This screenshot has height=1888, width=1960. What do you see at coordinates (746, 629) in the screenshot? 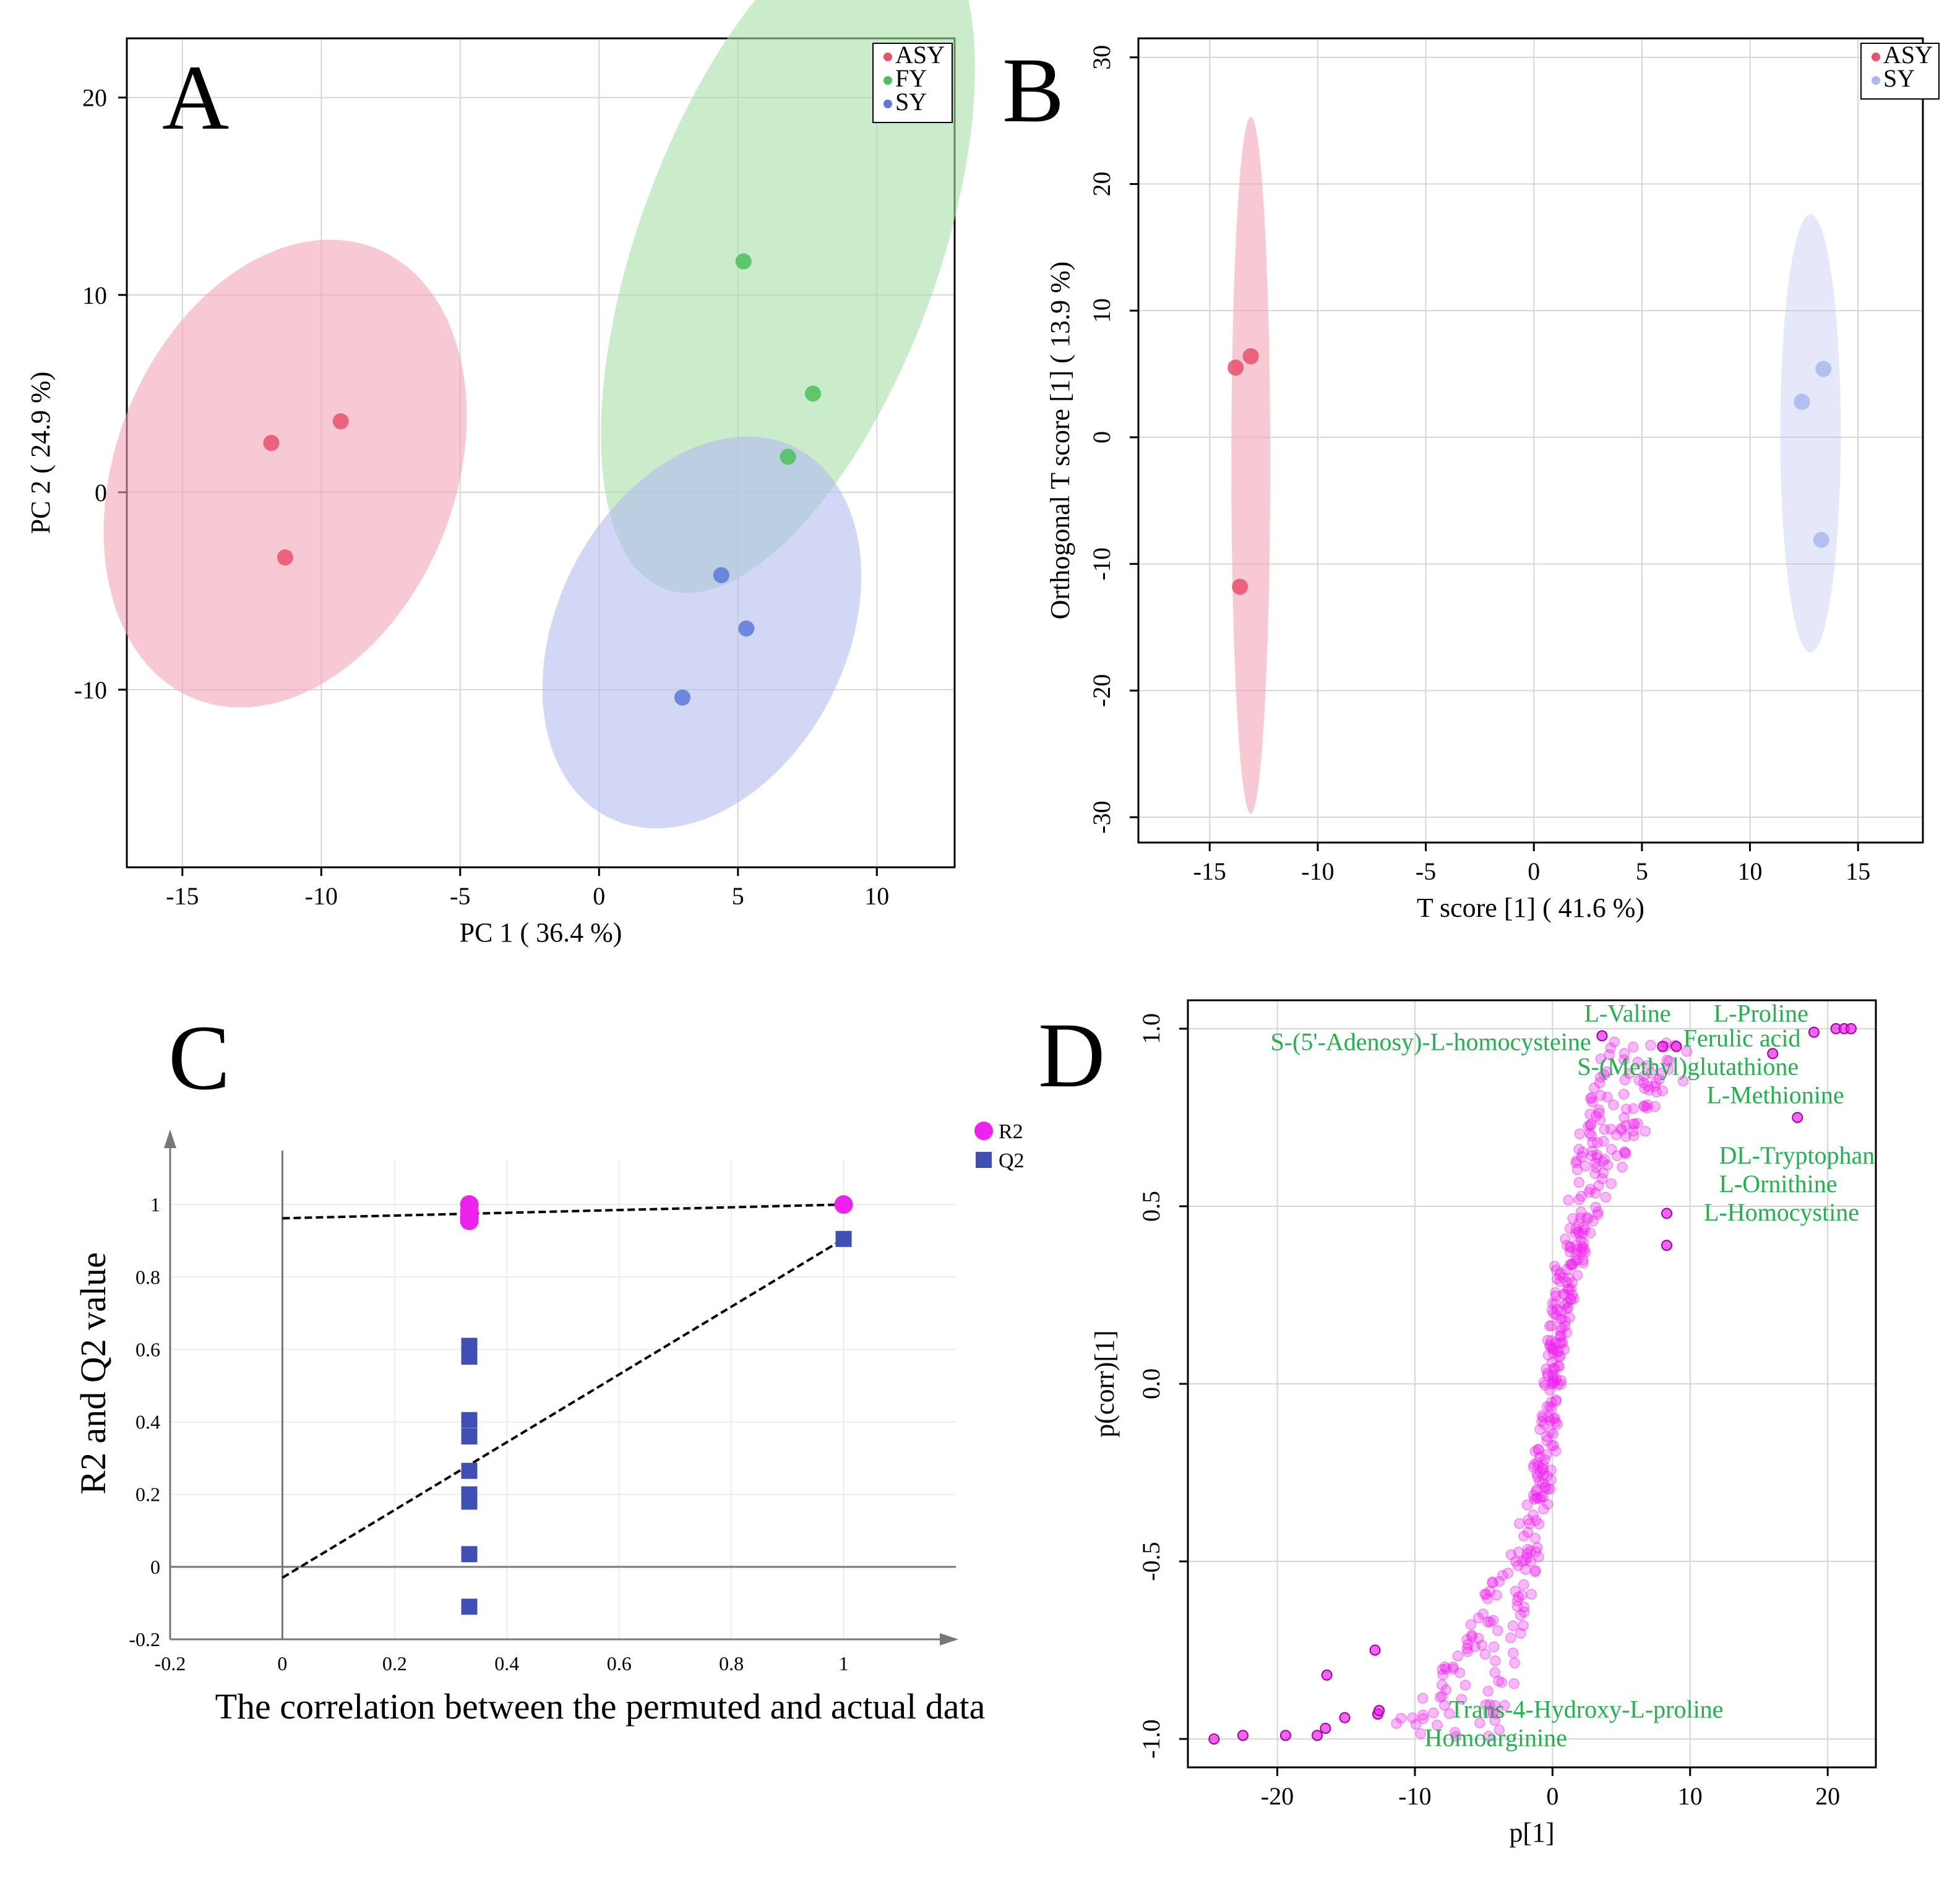
I see `sample-point-sy` at bounding box center [746, 629].